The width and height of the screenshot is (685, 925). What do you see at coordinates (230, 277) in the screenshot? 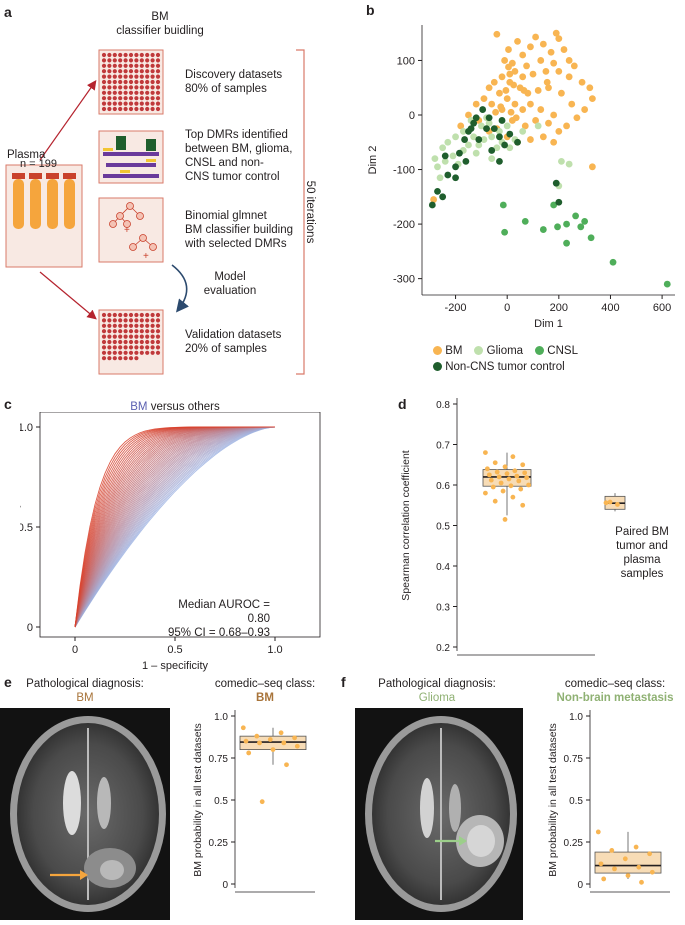
I see `step4-line1: Model` at bounding box center [230, 277].